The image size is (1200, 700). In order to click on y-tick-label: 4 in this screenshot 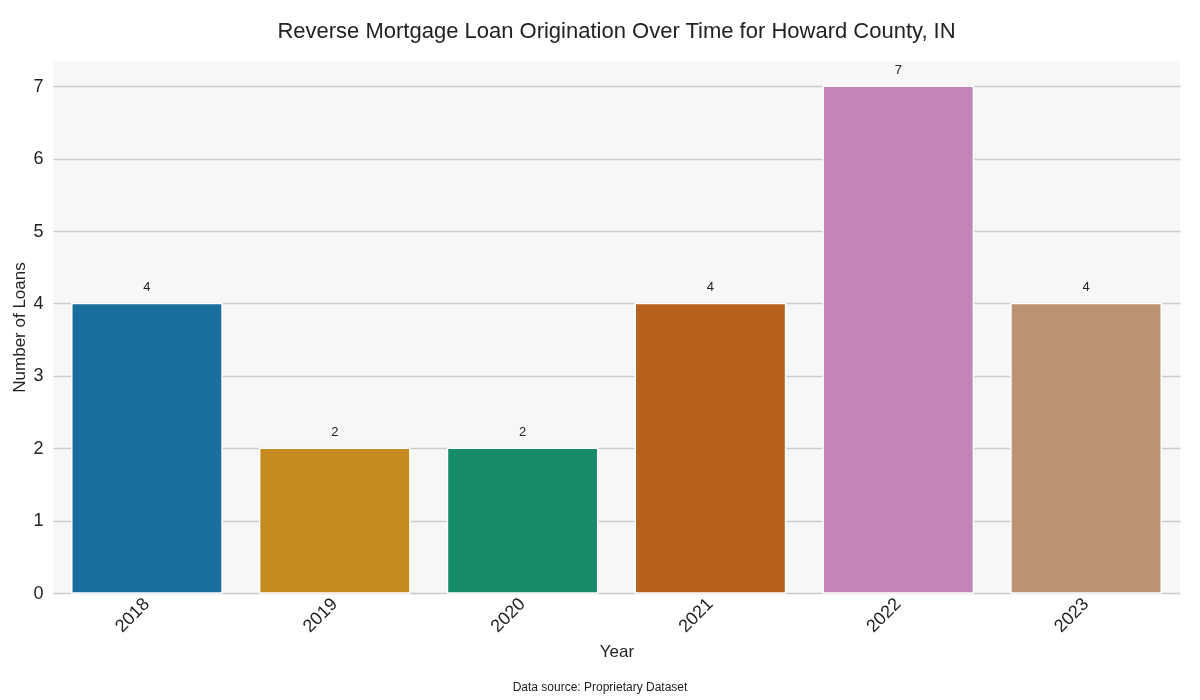, I will do `click(38, 302)`.